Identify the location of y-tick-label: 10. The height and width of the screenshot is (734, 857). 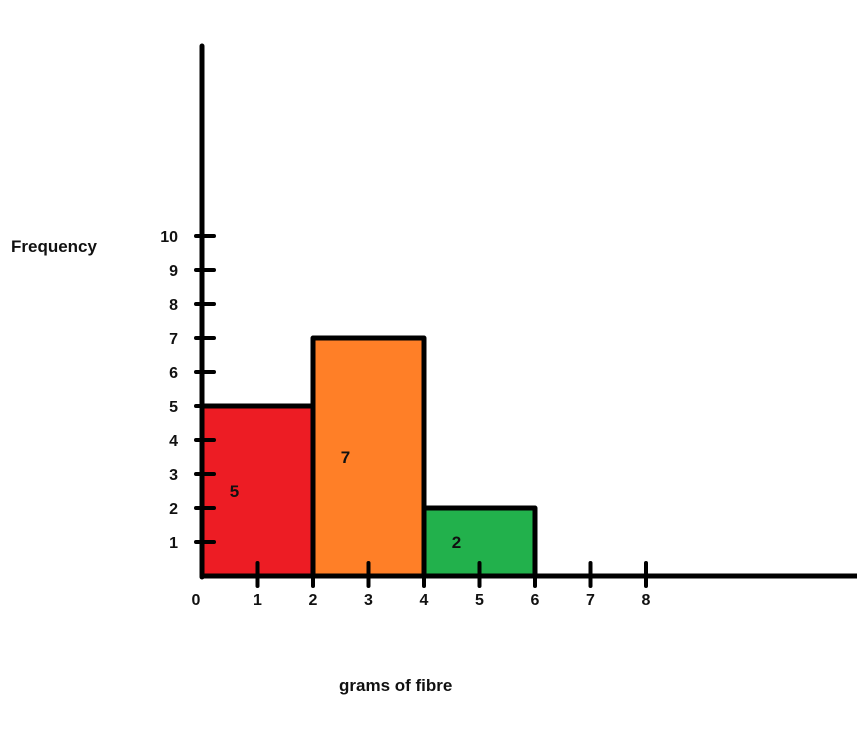
(169, 237).